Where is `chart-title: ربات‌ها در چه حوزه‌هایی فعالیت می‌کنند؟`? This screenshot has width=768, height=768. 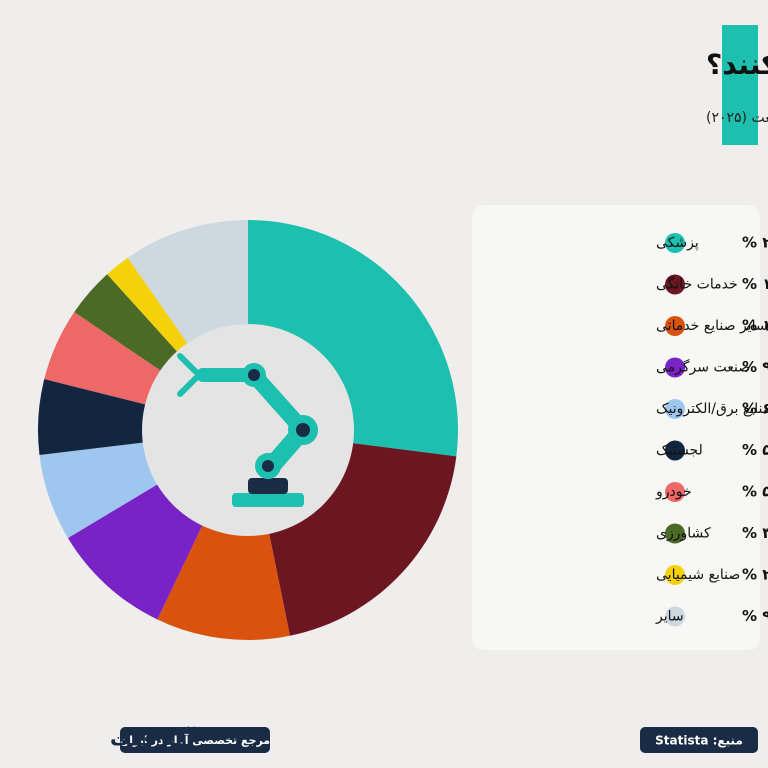
chart-title: ربات‌ها در چه حوزه‌هایی فعالیت می‌کنند؟ is located at coordinates (737, 64).